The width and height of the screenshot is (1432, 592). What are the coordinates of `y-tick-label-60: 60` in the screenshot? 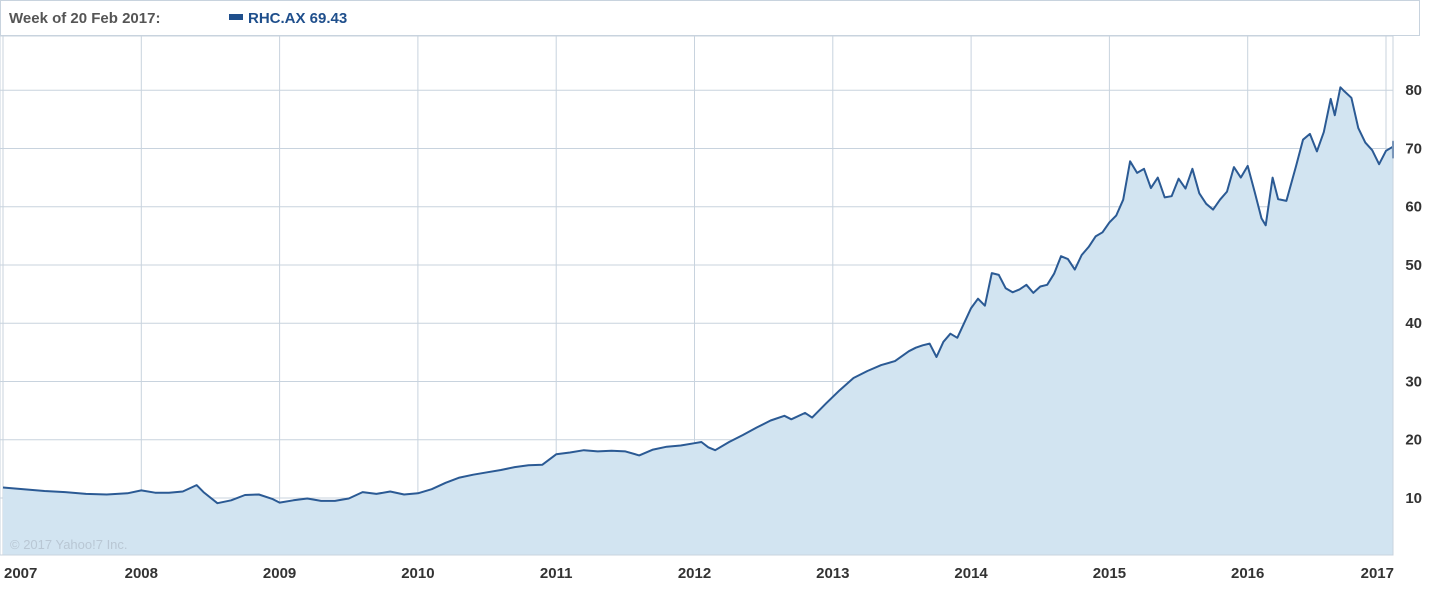 It's located at (1413, 207).